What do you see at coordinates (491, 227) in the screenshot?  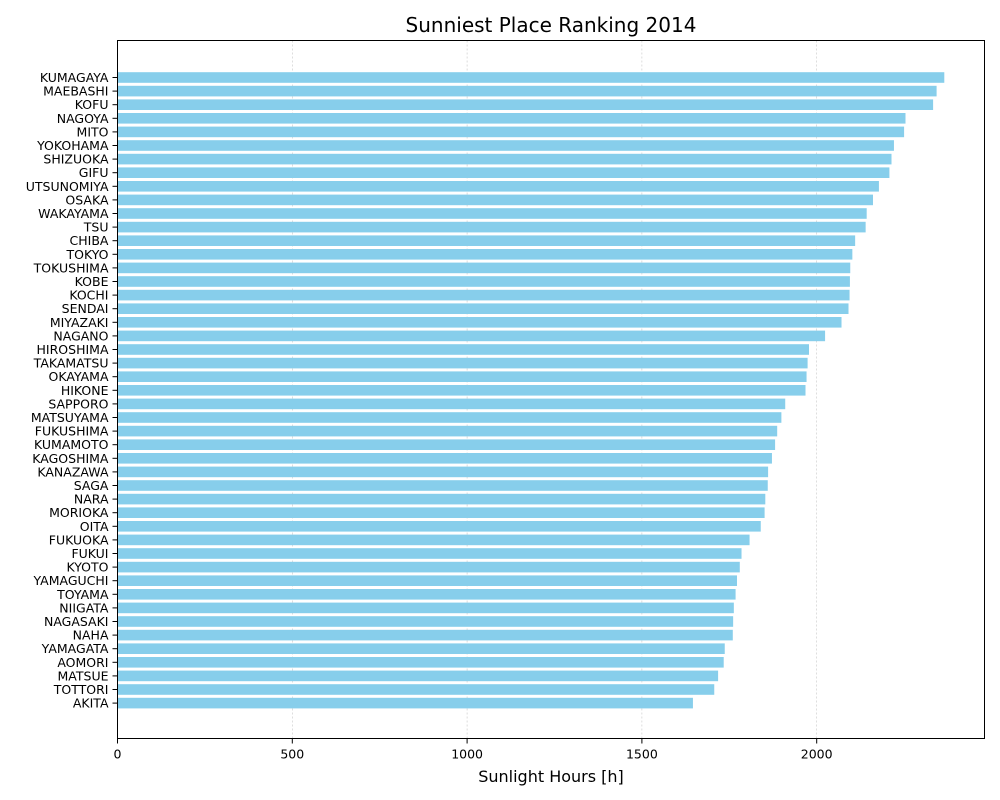 I see `bar-tsu` at bounding box center [491, 227].